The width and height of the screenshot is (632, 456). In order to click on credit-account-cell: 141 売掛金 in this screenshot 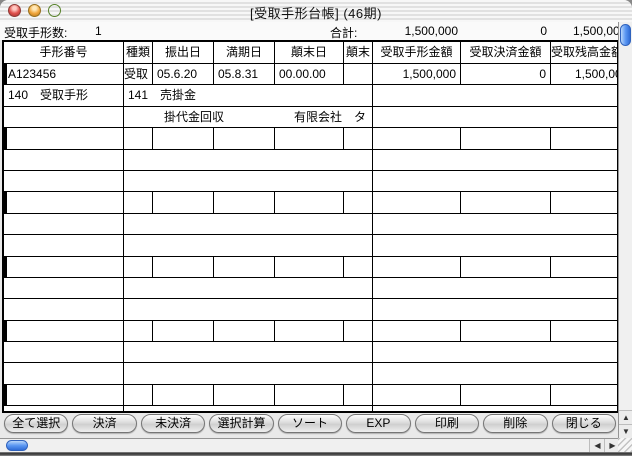, I will do `click(248, 95)`.